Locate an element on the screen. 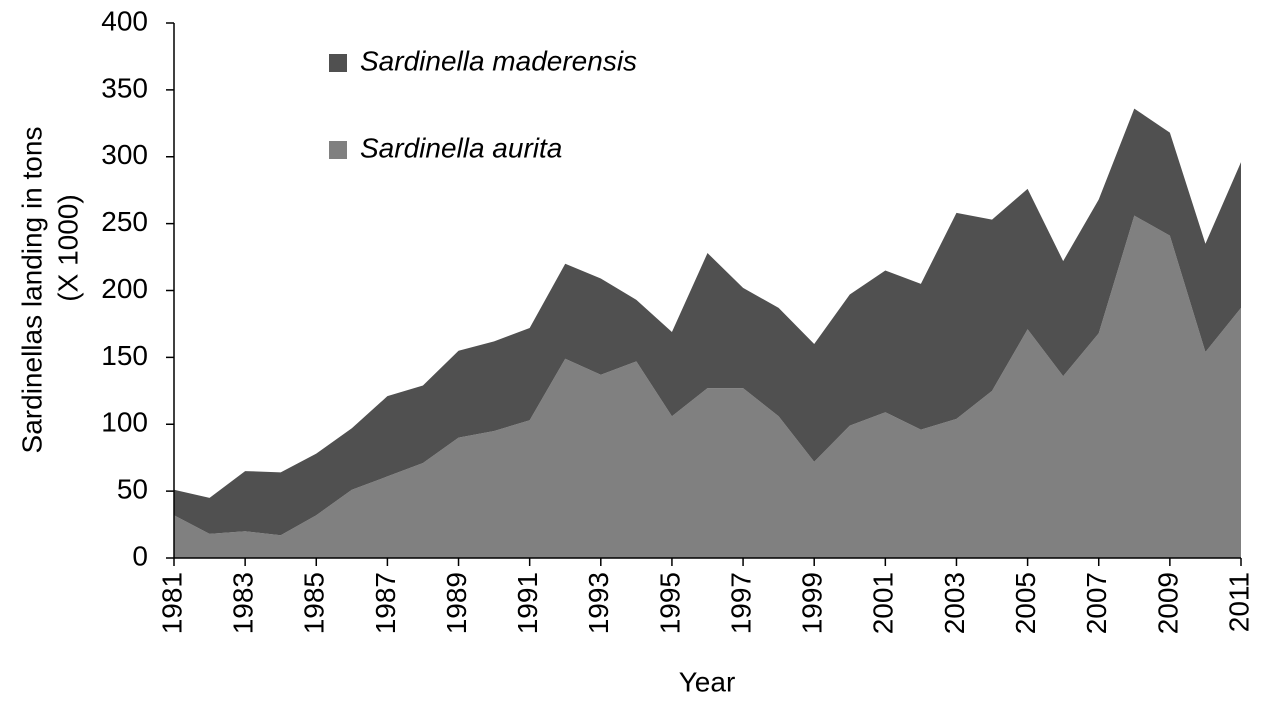 The height and width of the screenshot is (709, 1272). x-tick-label: 1995 is located at coordinates (669, 603).